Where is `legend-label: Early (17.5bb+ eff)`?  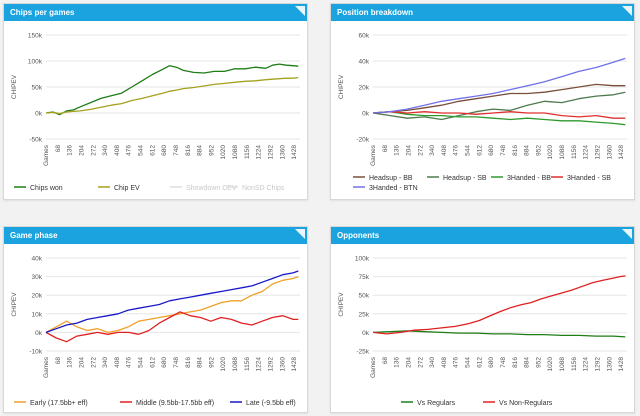 legend-label: Early (17.5bb+ eff) is located at coordinates (59, 403).